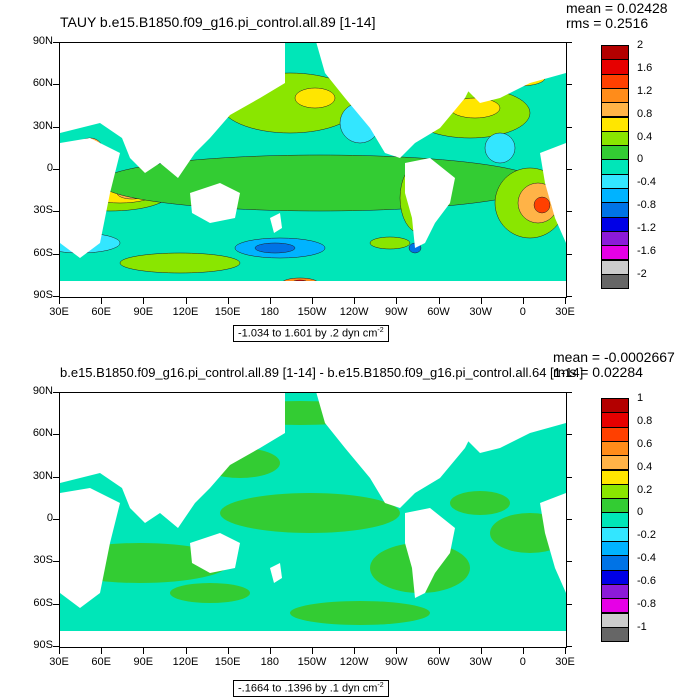  Describe the element at coordinates (614, 357) in the screenshot. I see `mean-value: mean = -0.0002667` at that location.